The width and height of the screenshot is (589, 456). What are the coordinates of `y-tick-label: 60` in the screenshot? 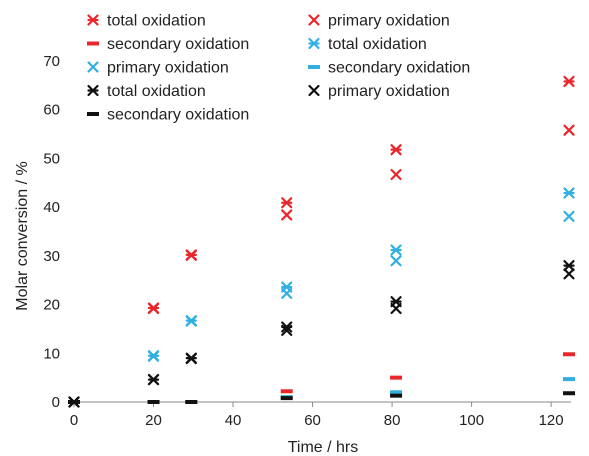 It's located at (51, 110).